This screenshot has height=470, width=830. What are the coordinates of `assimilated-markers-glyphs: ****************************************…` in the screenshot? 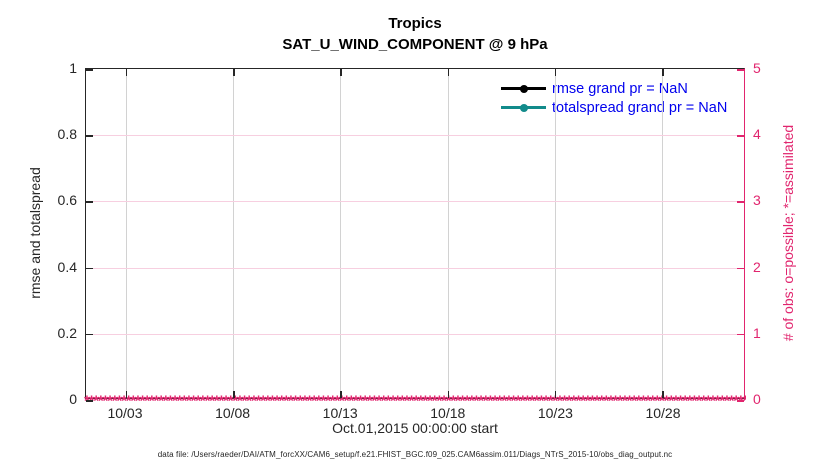 It's located at (415, 399).